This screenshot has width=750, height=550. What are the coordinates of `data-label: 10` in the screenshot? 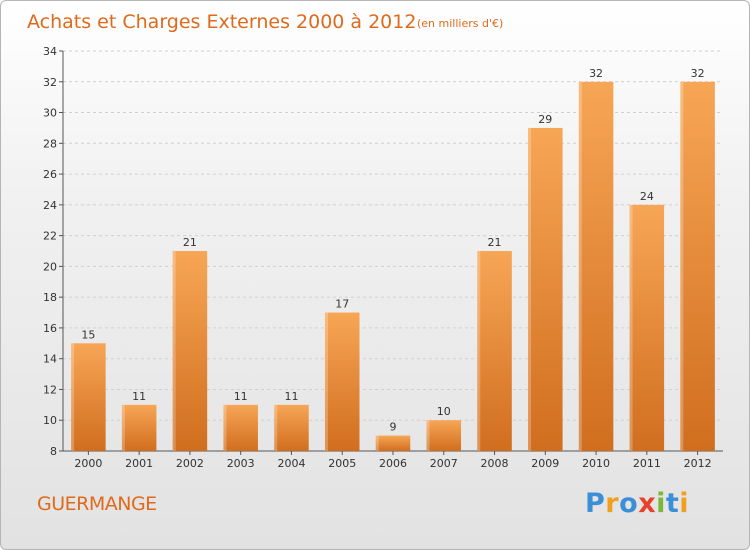 It's located at (444, 411).